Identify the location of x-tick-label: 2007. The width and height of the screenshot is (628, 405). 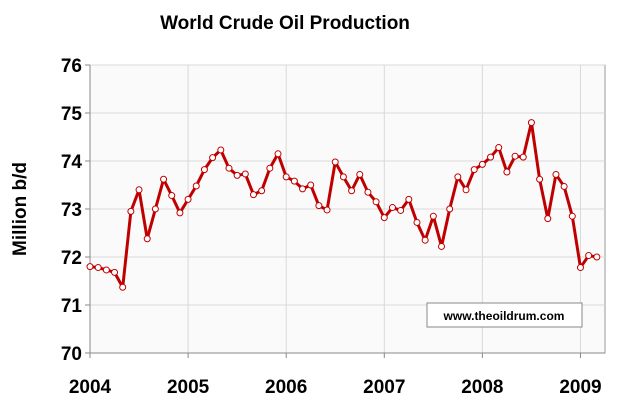
(384, 387).